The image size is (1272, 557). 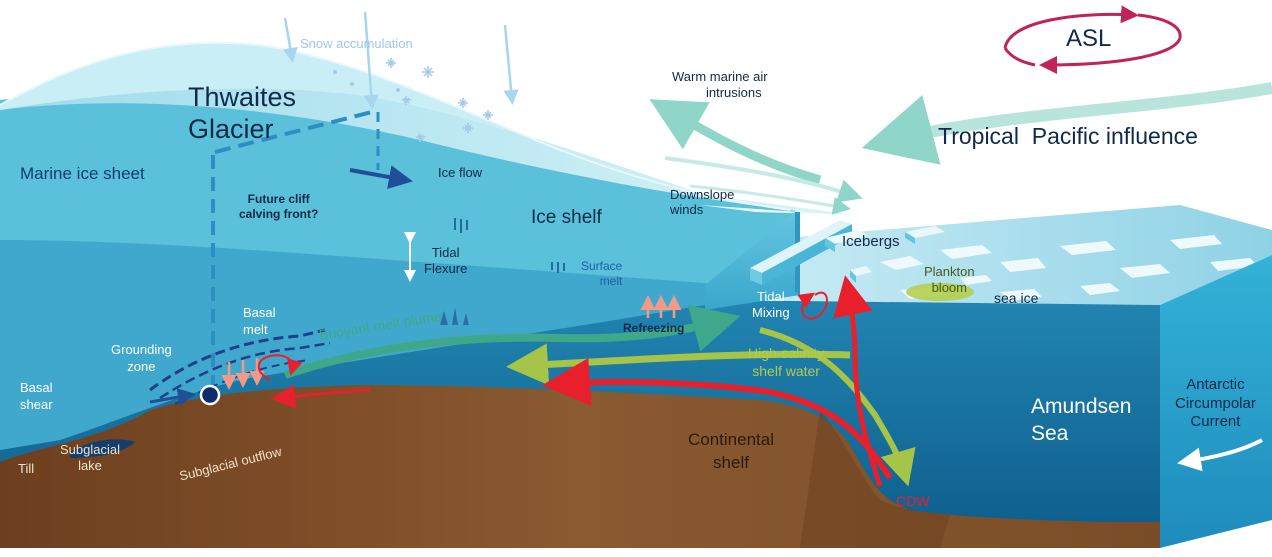 I want to click on salinity-downslope-arrow, so click(x=837, y=407).